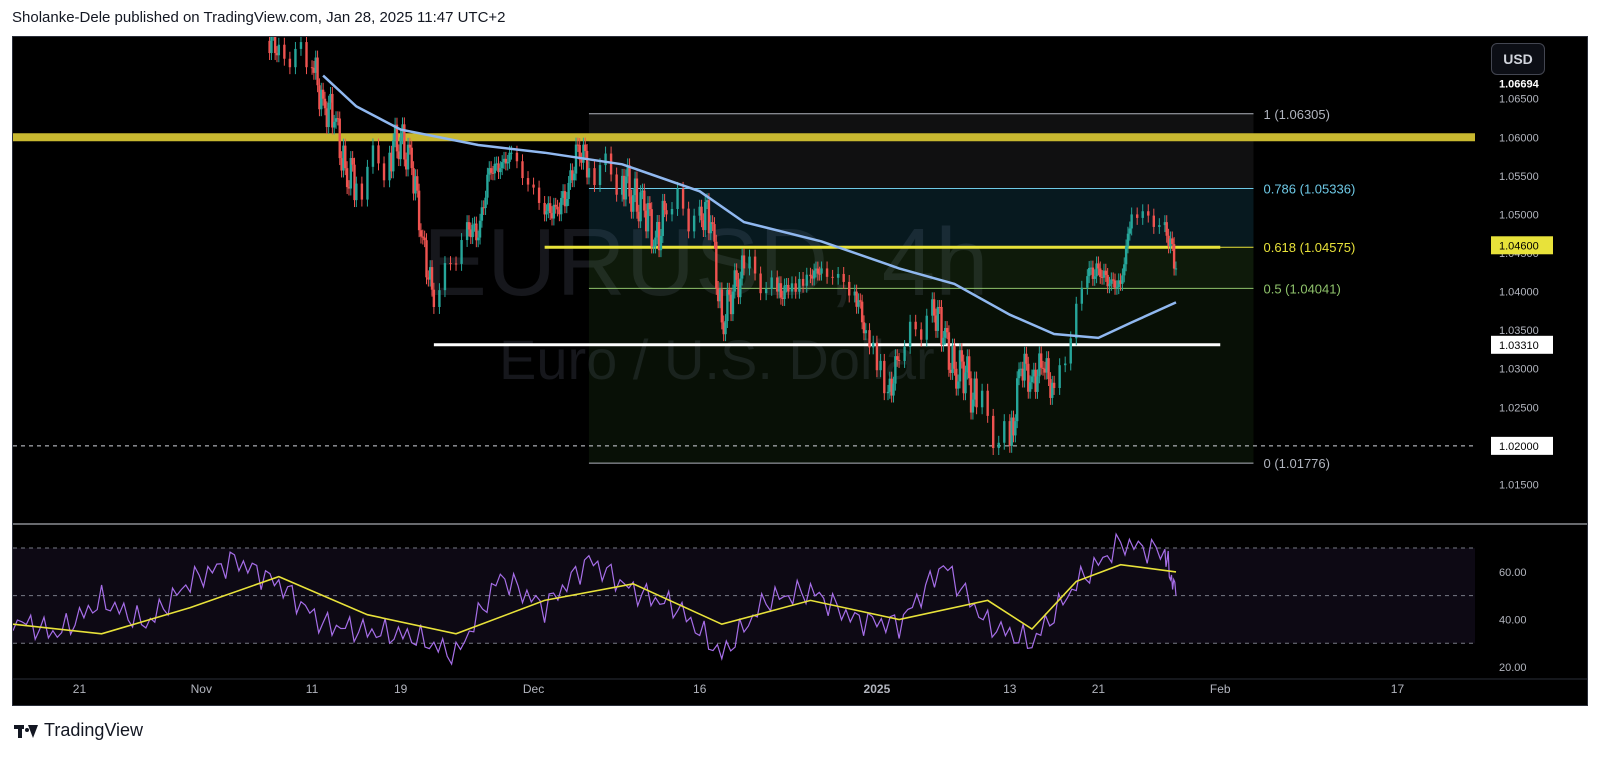 This screenshot has height=766, width=1600. What do you see at coordinates (1398, 689) in the screenshot?
I see `time-axis-tick: 17` at bounding box center [1398, 689].